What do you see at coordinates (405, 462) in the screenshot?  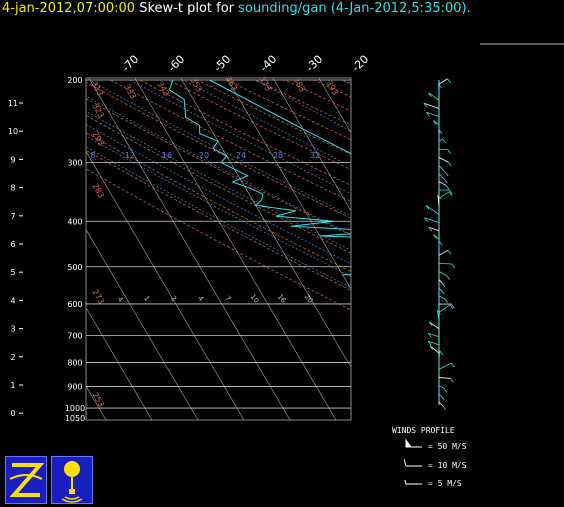 I see `full-barb-legend-icon` at bounding box center [405, 462].